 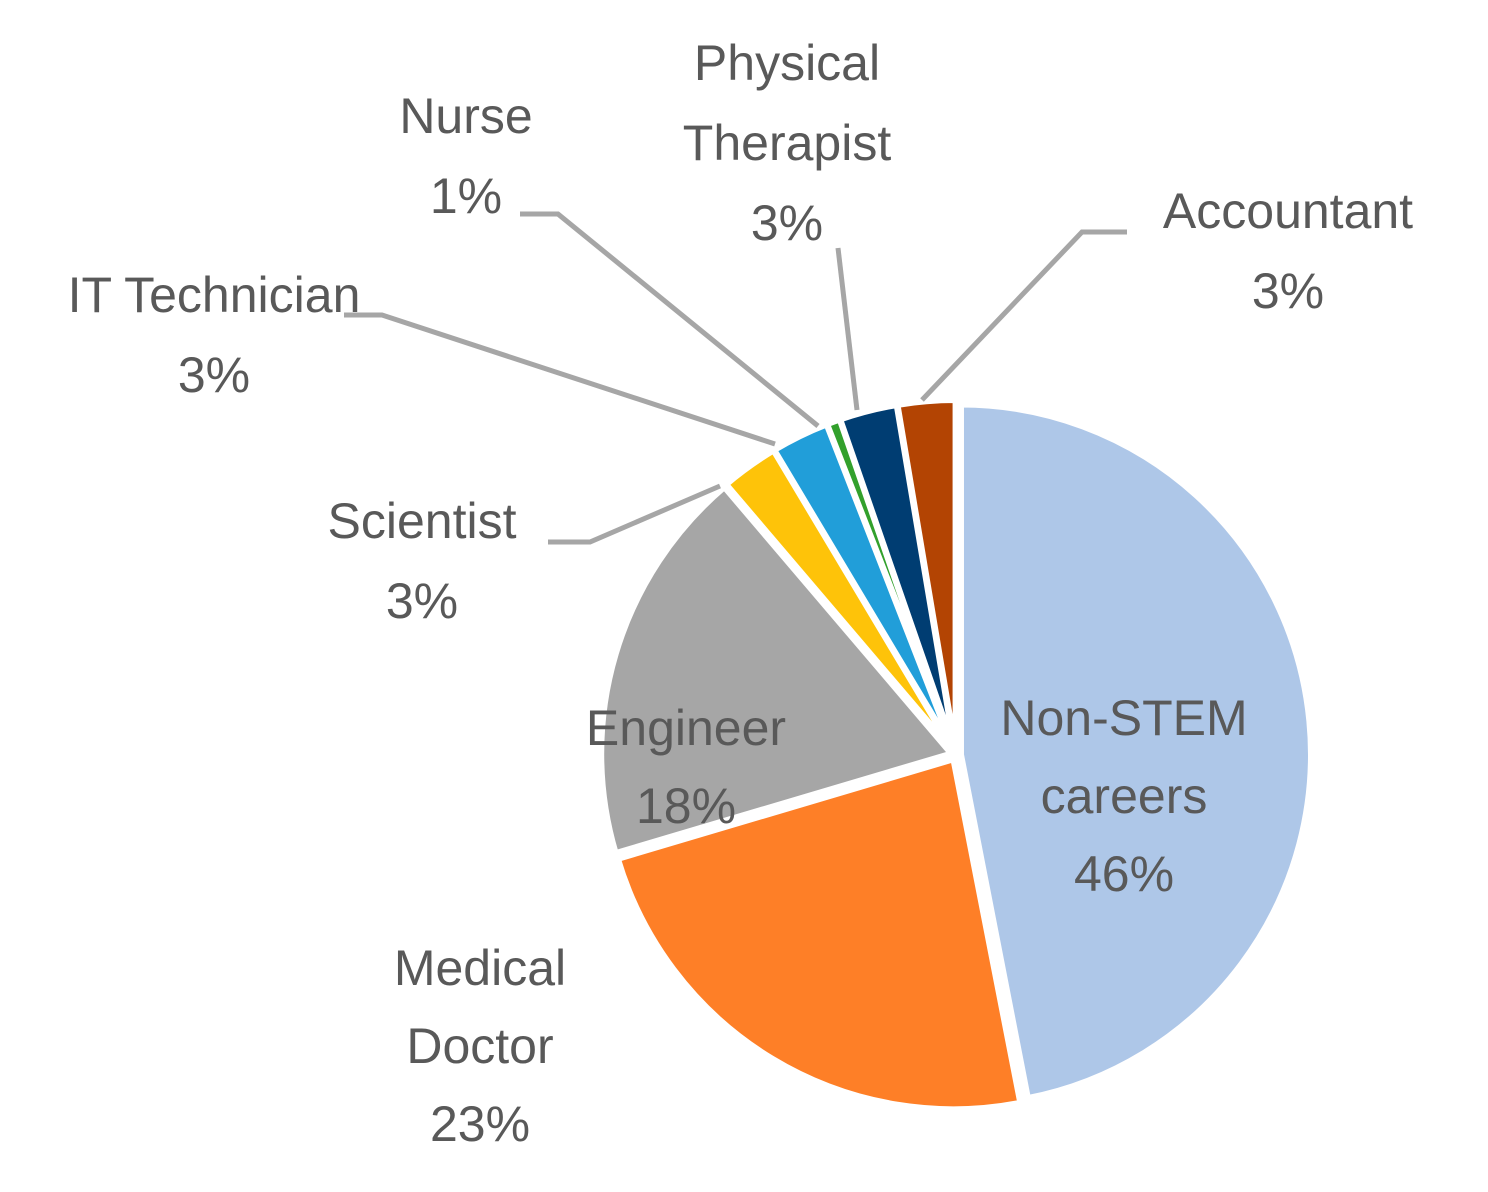 What do you see at coordinates (480, 1046) in the screenshot?
I see `data-label-medical-doctor: Medical Doctor 23%` at bounding box center [480, 1046].